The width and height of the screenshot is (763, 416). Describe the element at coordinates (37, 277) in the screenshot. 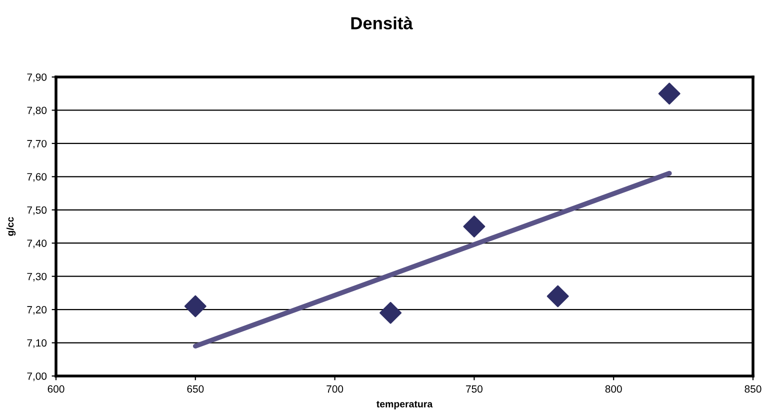

I see `y-tick-label: 7,30` at that location.